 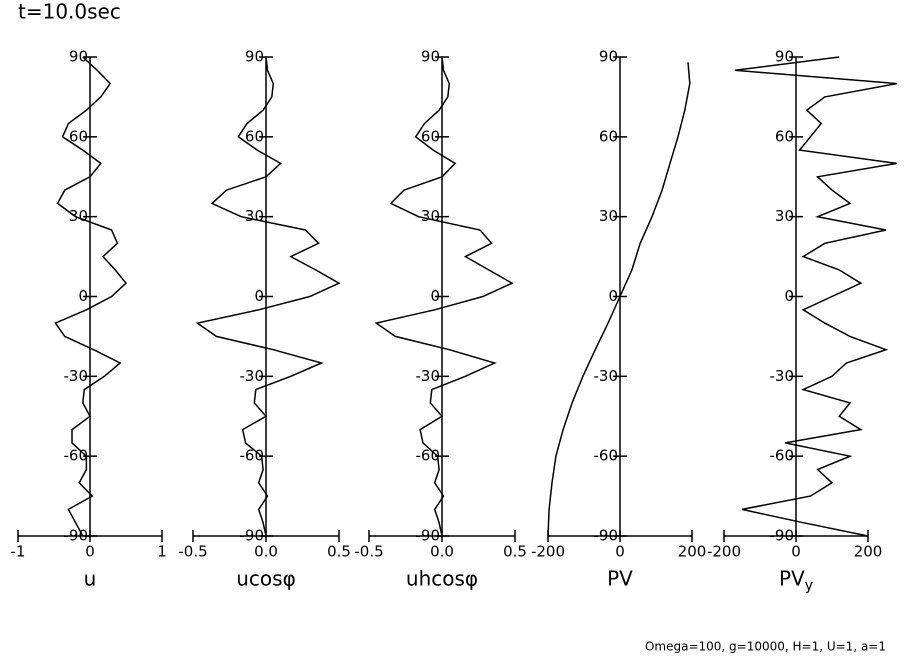 What do you see at coordinates (162, 552) in the screenshot?
I see `x-tick-label: 1` at bounding box center [162, 552].